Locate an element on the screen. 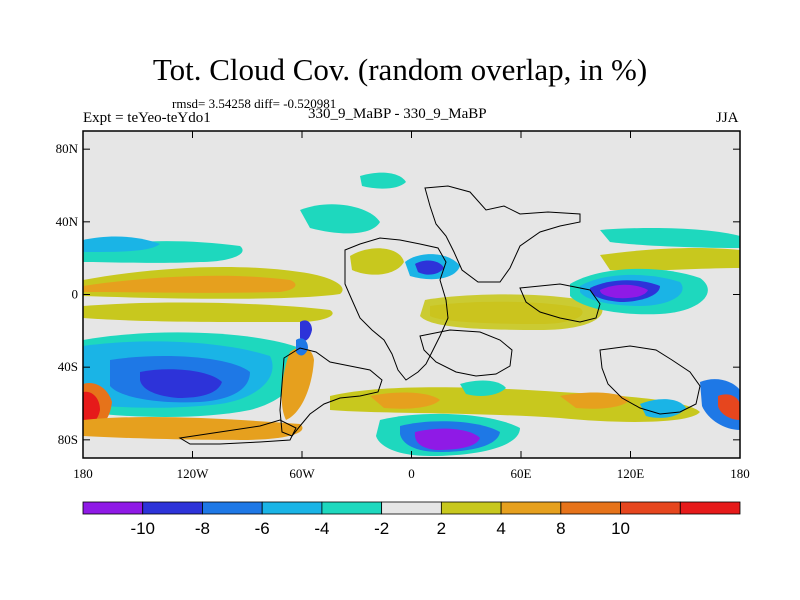 The width and height of the screenshot is (800, 600). lat-tick-label: 0 is located at coordinates (75, 294).